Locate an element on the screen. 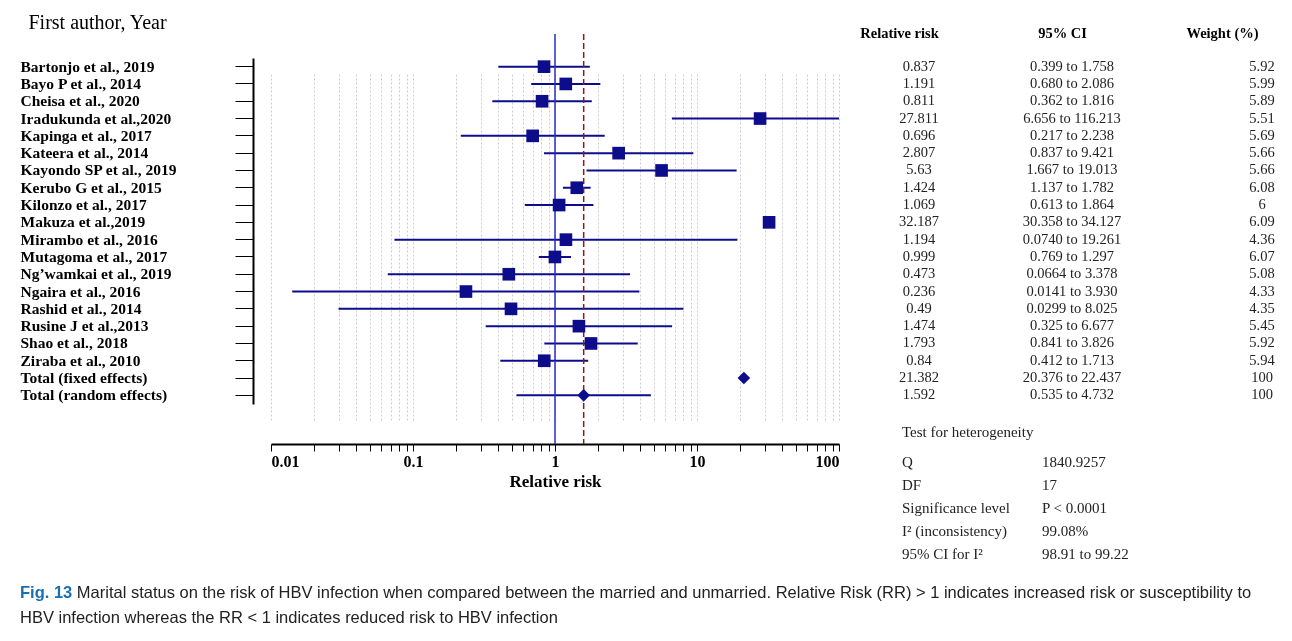 The width and height of the screenshot is (1292, 641). text: 5.45 is located at coordinates (1262, 325).